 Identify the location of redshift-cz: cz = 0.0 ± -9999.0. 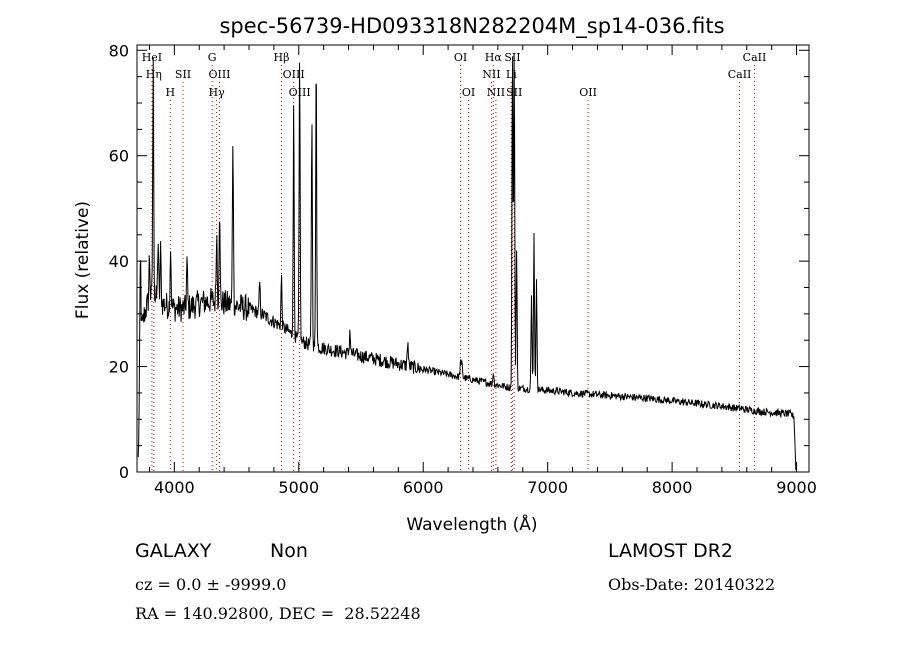
(211, 584).